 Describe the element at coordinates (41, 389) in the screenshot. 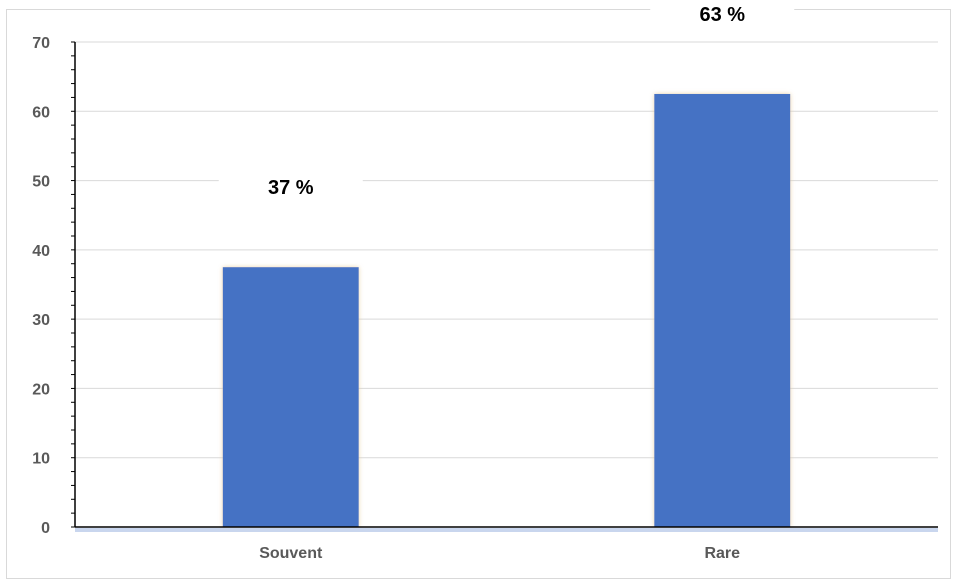

I see `y-tick-label: 20` at that location.